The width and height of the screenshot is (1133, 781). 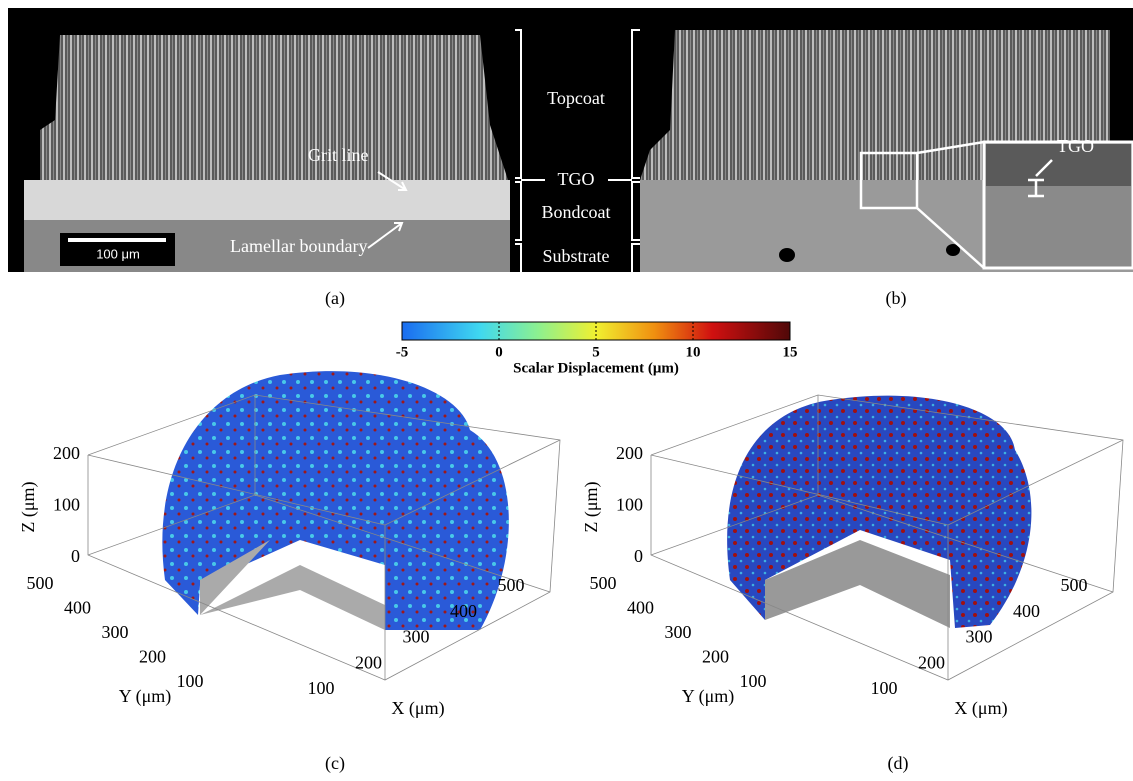 I want to click on colorbar-tick-label: 0, so click(x=499, y=352).